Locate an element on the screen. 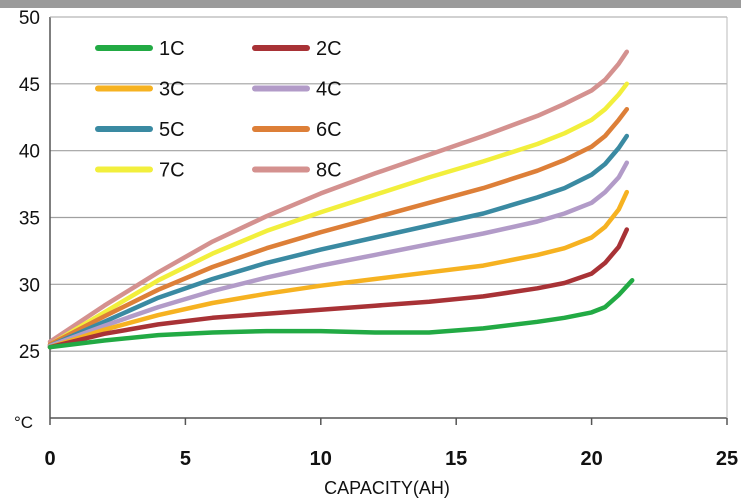 The image size is (741, 500). legend-label-6C: 6C is located at coordinates (329, 130).